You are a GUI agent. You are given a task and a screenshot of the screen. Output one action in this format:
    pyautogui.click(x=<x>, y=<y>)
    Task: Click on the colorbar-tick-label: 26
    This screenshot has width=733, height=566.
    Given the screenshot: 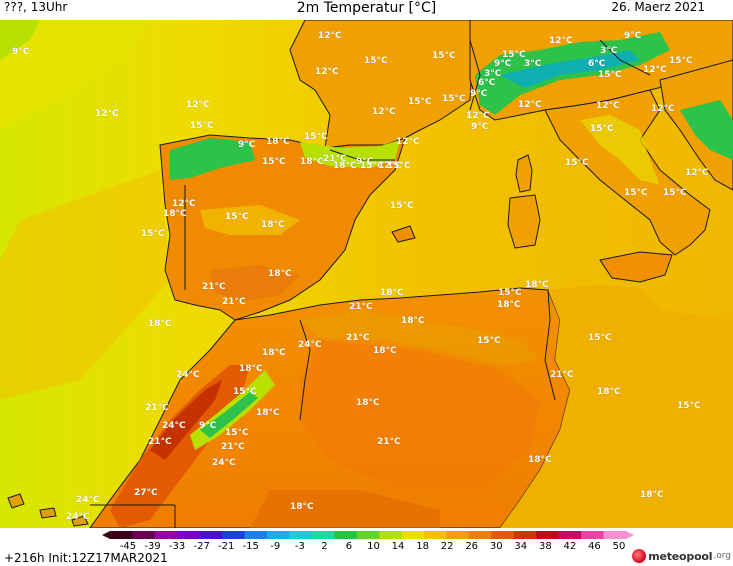 What is the action you would take?
    pyautogui.click(x=472, y=546)
    